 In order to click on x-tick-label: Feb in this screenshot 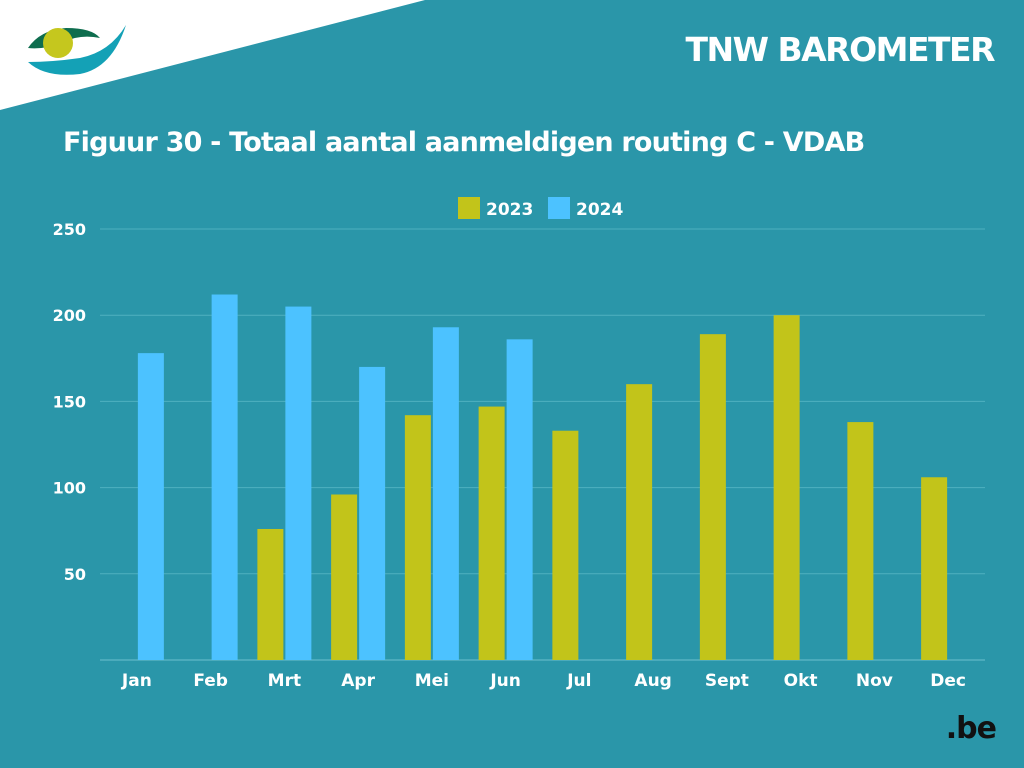, I will do `click(210, 681)`.